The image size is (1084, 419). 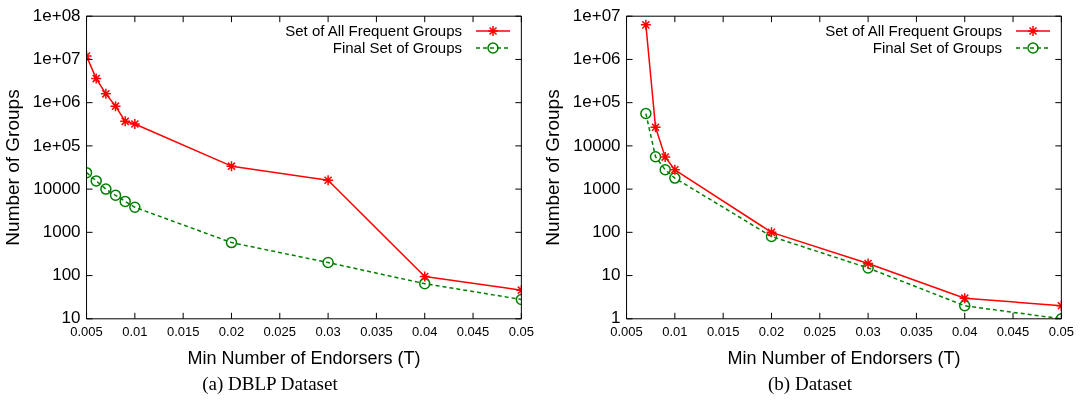 What do you see at coordinates (810, 384) in the screenshot?
I see `text: (b) Dataset` at bounding box center [810, 384].